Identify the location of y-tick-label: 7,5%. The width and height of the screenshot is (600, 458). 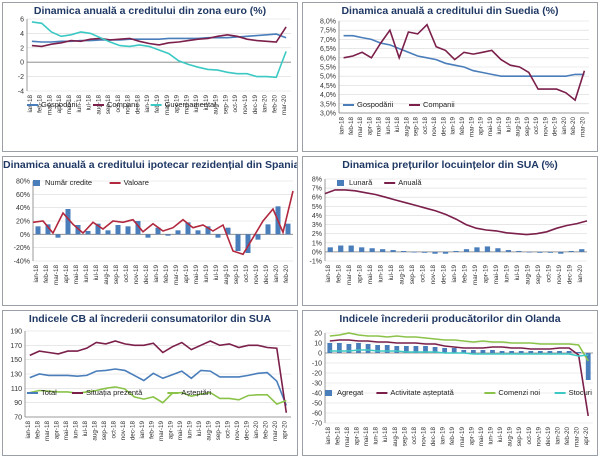
(328, 31).